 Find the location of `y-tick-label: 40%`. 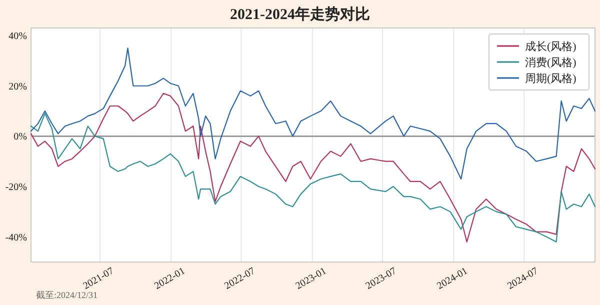

y-tick-label: 40% is located at coordinates (17, 36).